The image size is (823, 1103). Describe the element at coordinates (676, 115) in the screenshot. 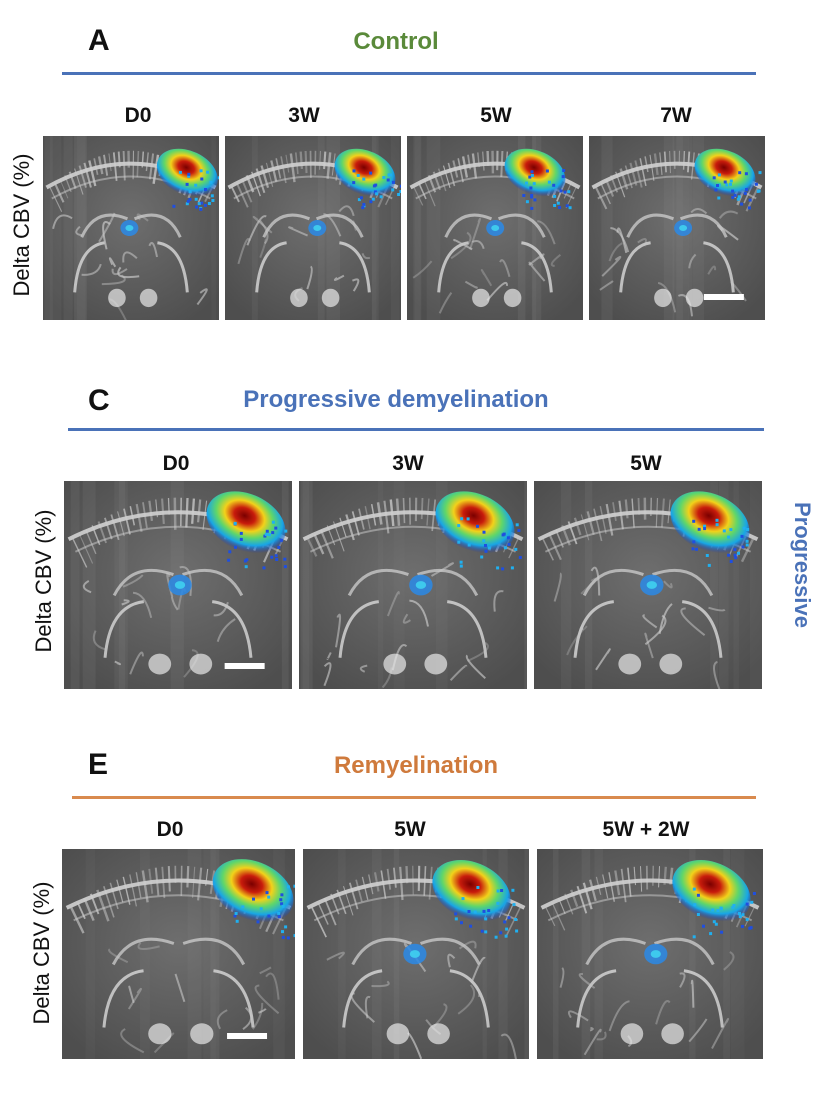

I see `column-label-a-7w: 7W` at that location.